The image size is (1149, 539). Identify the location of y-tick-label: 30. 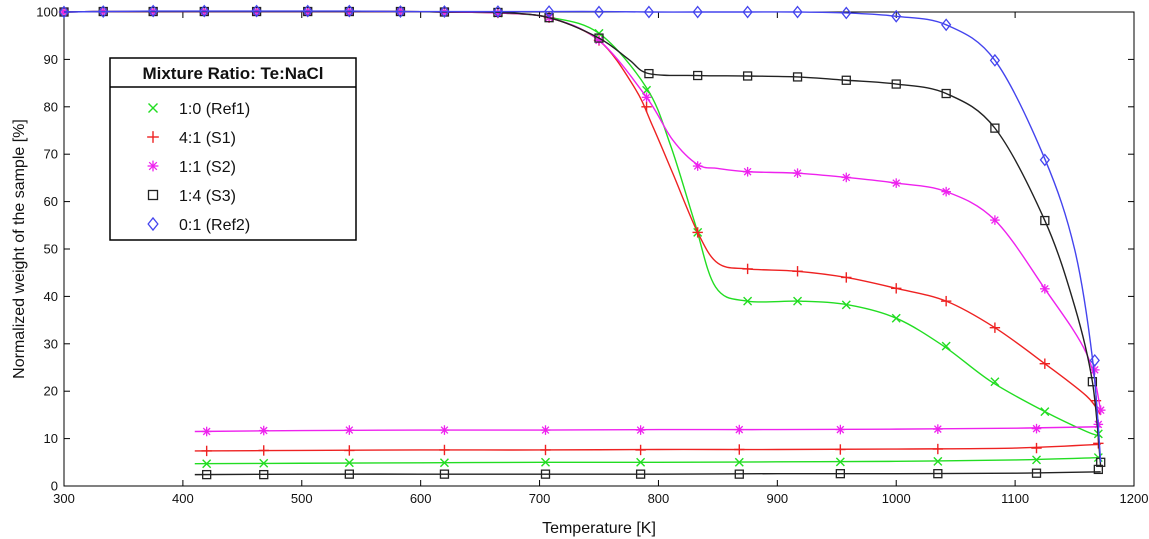
(51, 343).